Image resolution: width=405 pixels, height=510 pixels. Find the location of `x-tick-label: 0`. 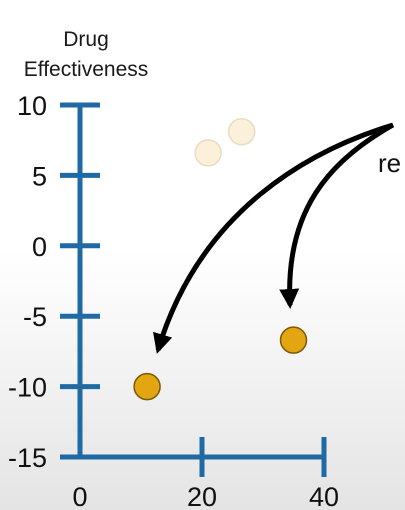

x-tick-label: 0 is located at coordinates (79, 496).